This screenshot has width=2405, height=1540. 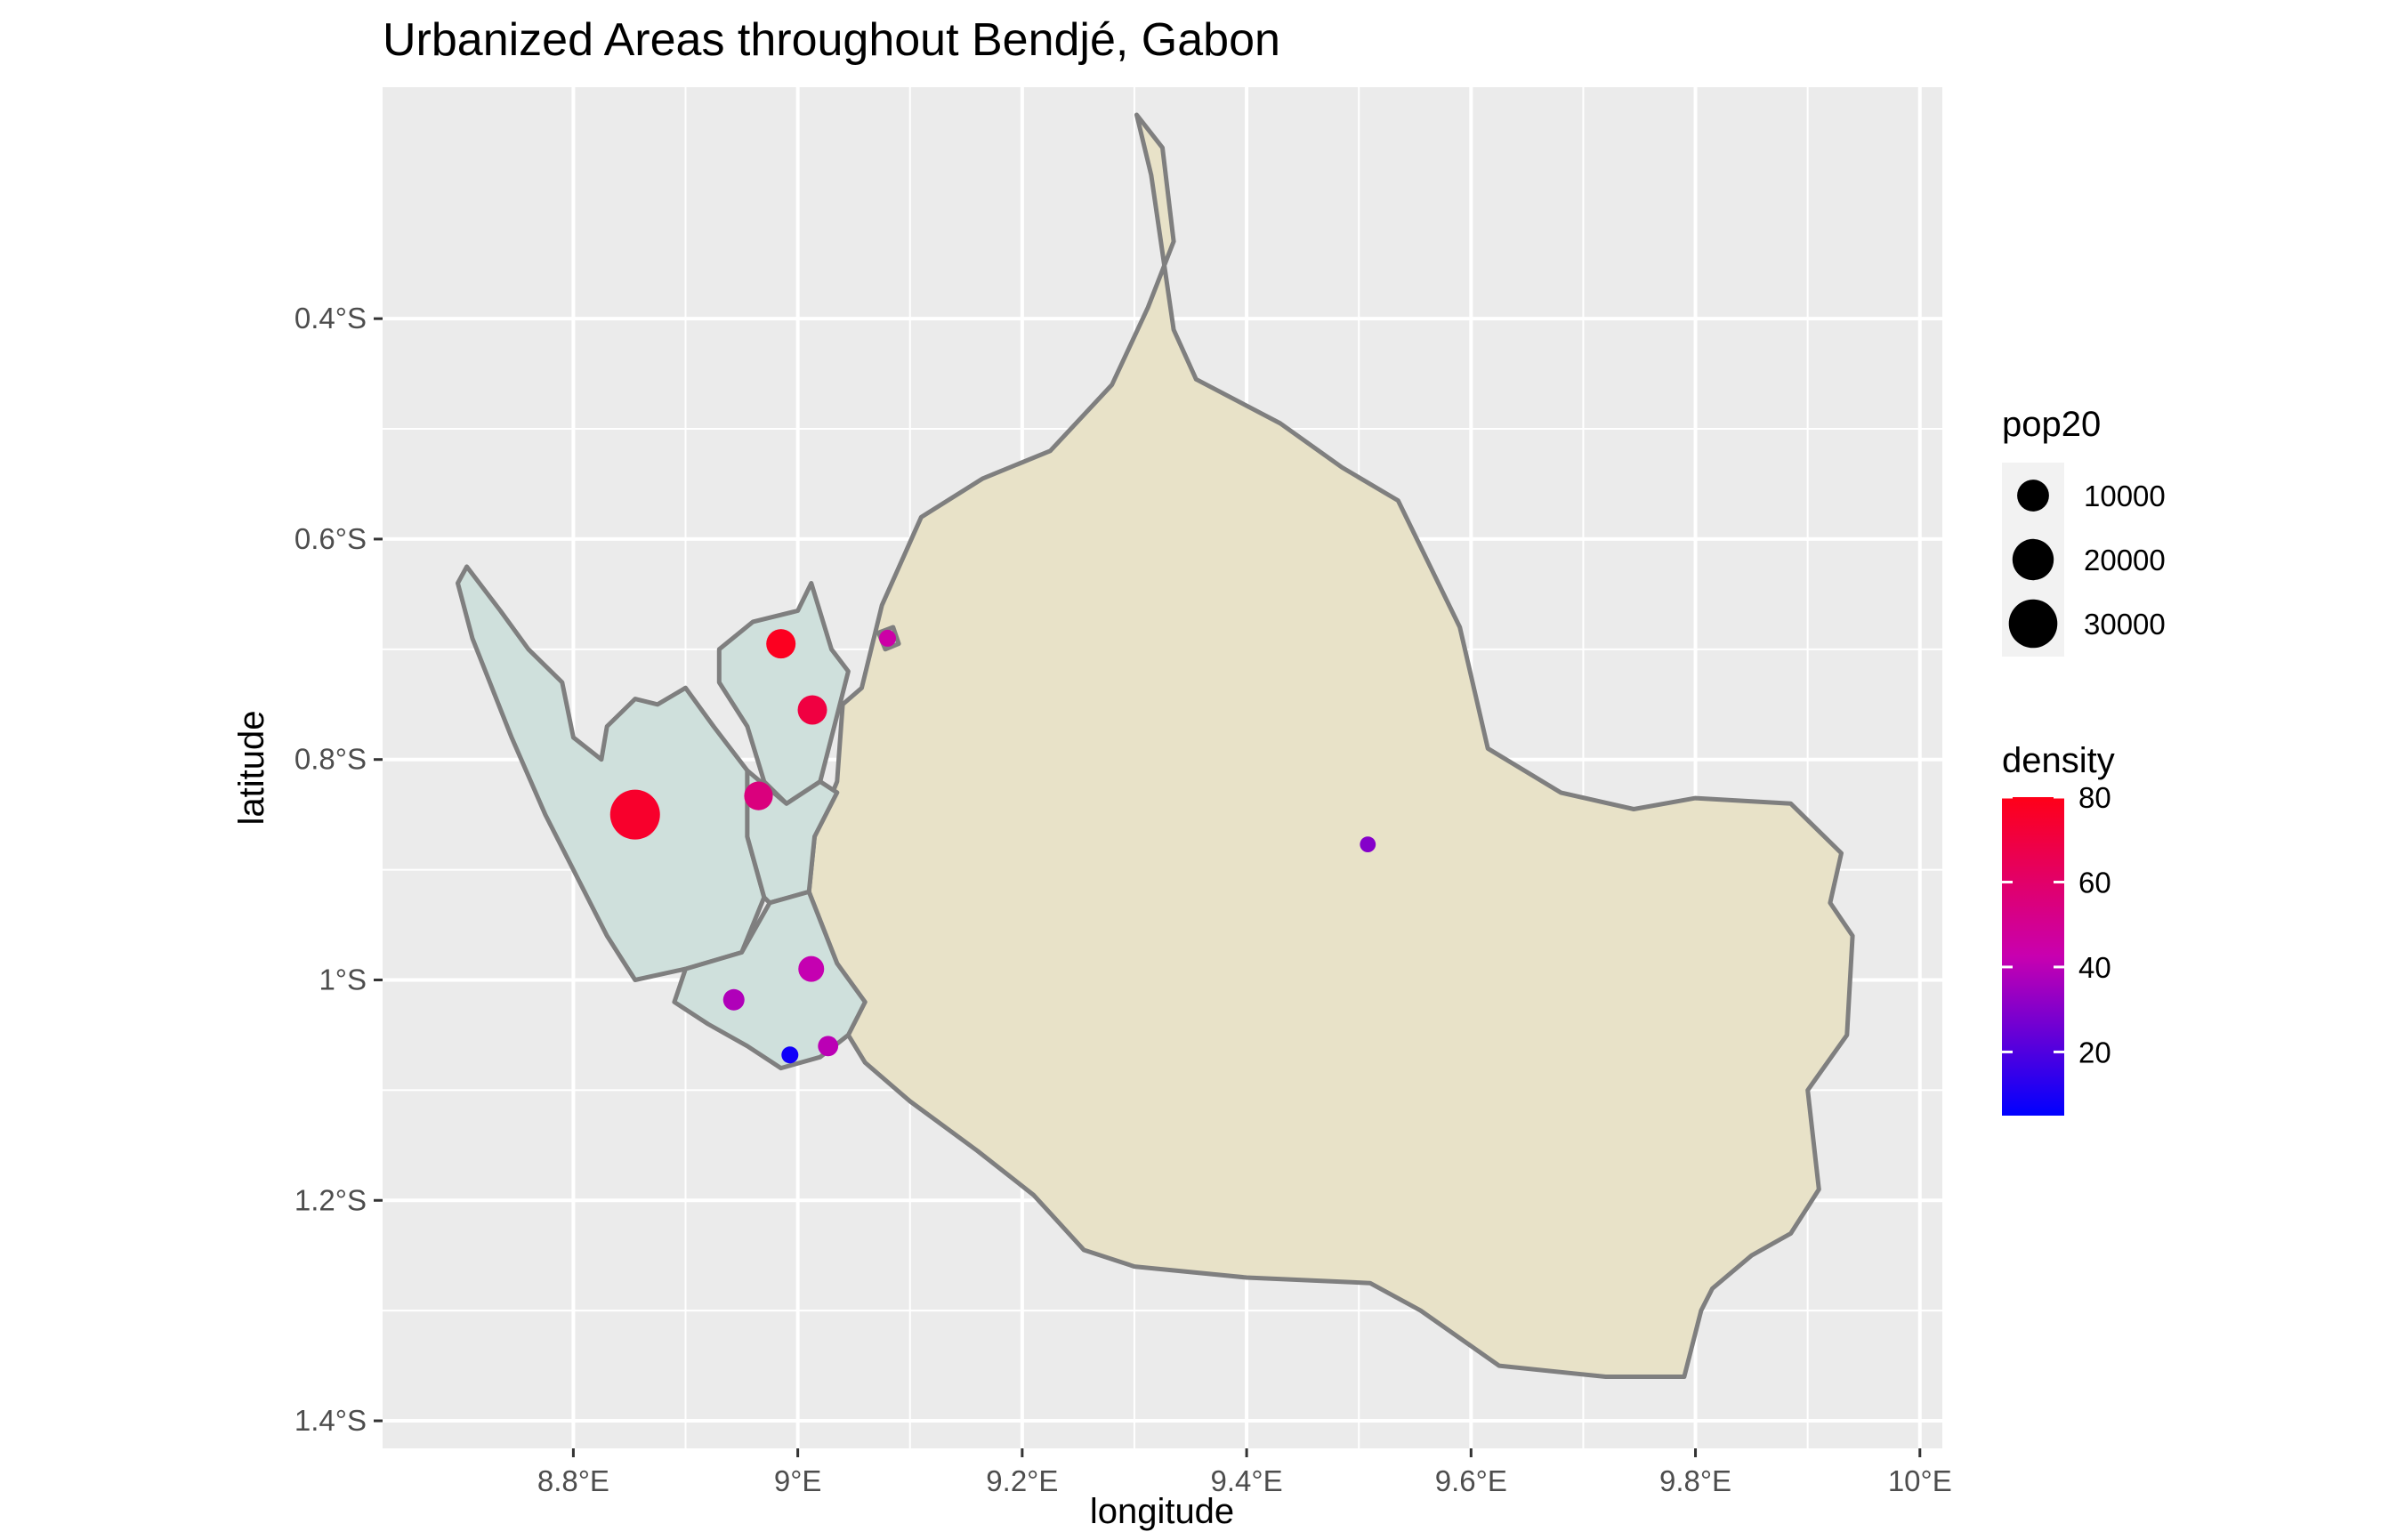 I want to click on legend-color: density 80 60 40 20, so click(x=2058, y=928).